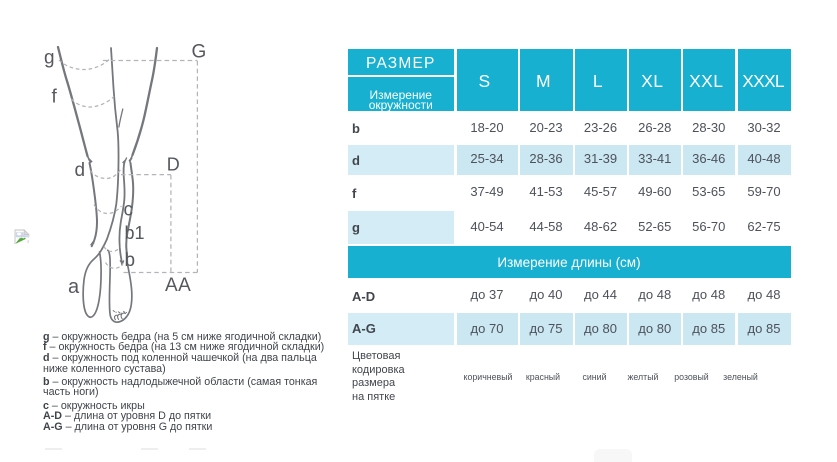  I want to click on svg-text: d, so click(80, 170).